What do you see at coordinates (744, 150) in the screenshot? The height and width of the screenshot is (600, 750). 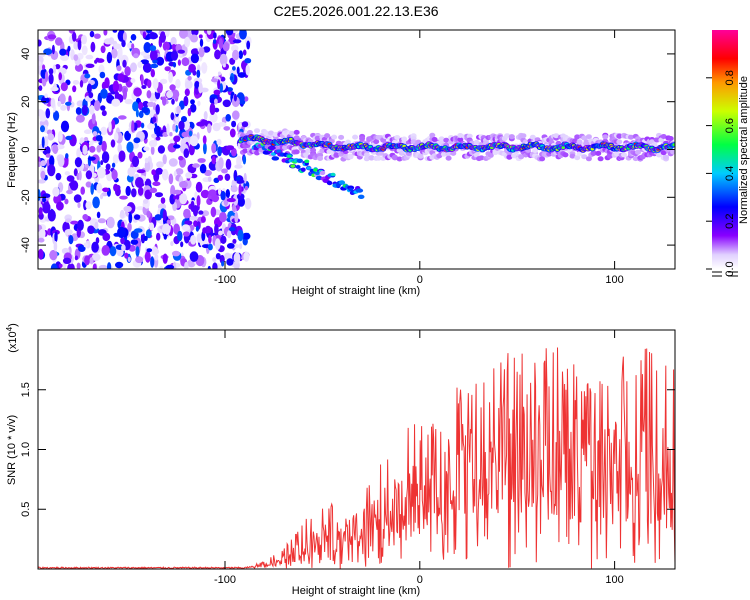 I see `colorbar-label: Normalized spectral amplitude` at bounding box center [744, 150].